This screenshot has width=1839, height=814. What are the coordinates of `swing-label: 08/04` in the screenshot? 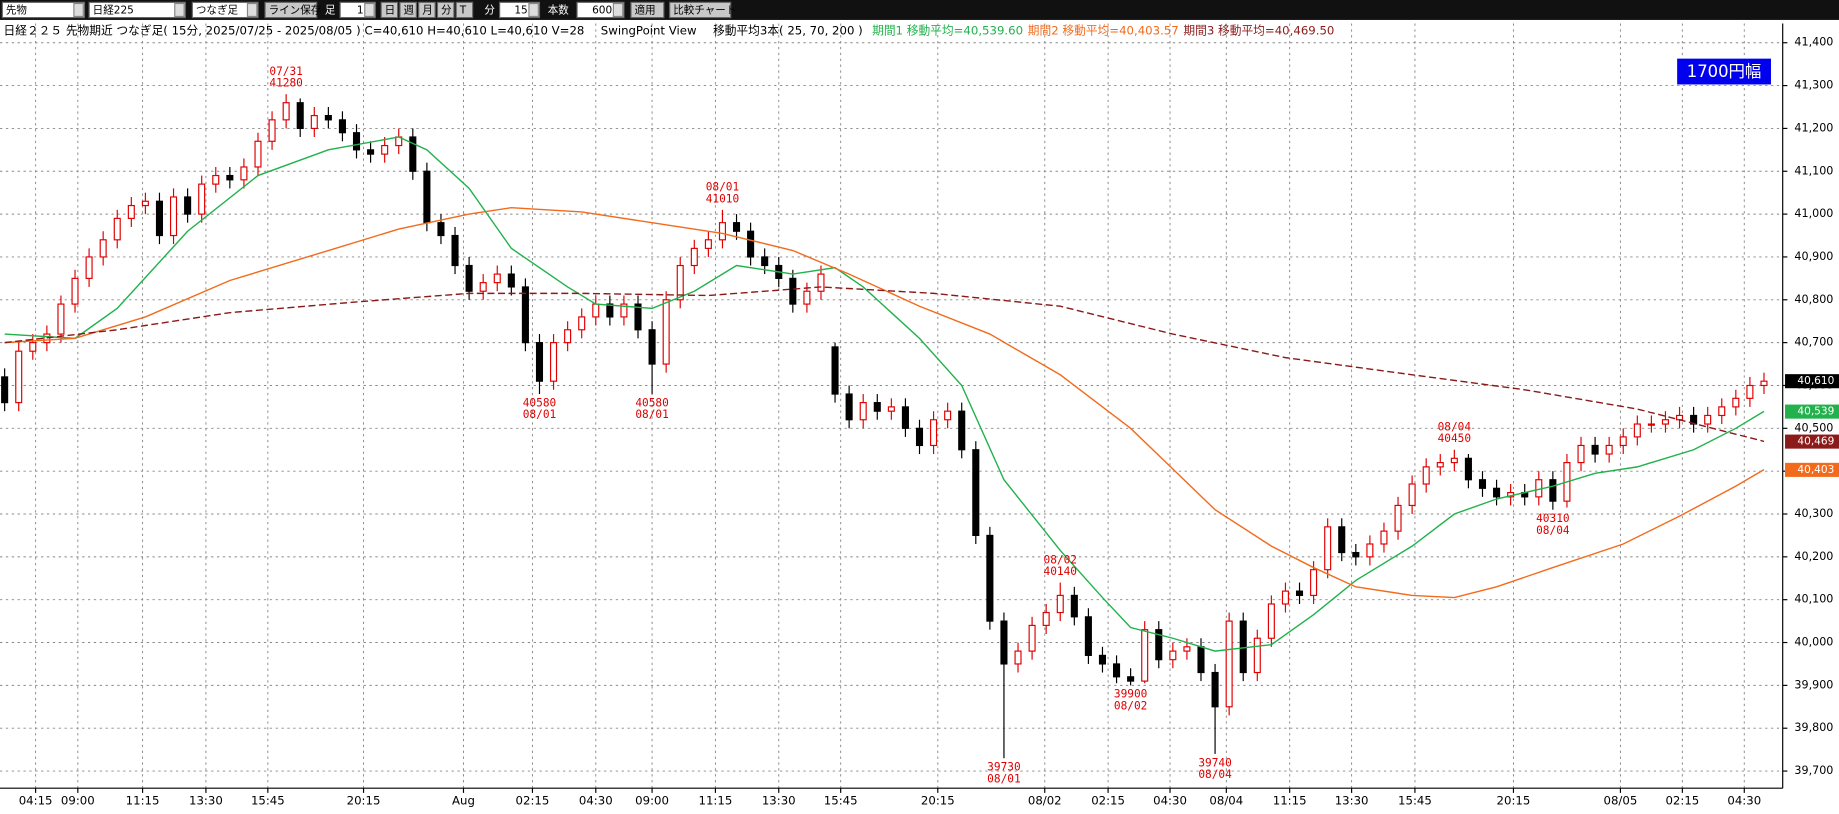 It's located at (1553, 530).